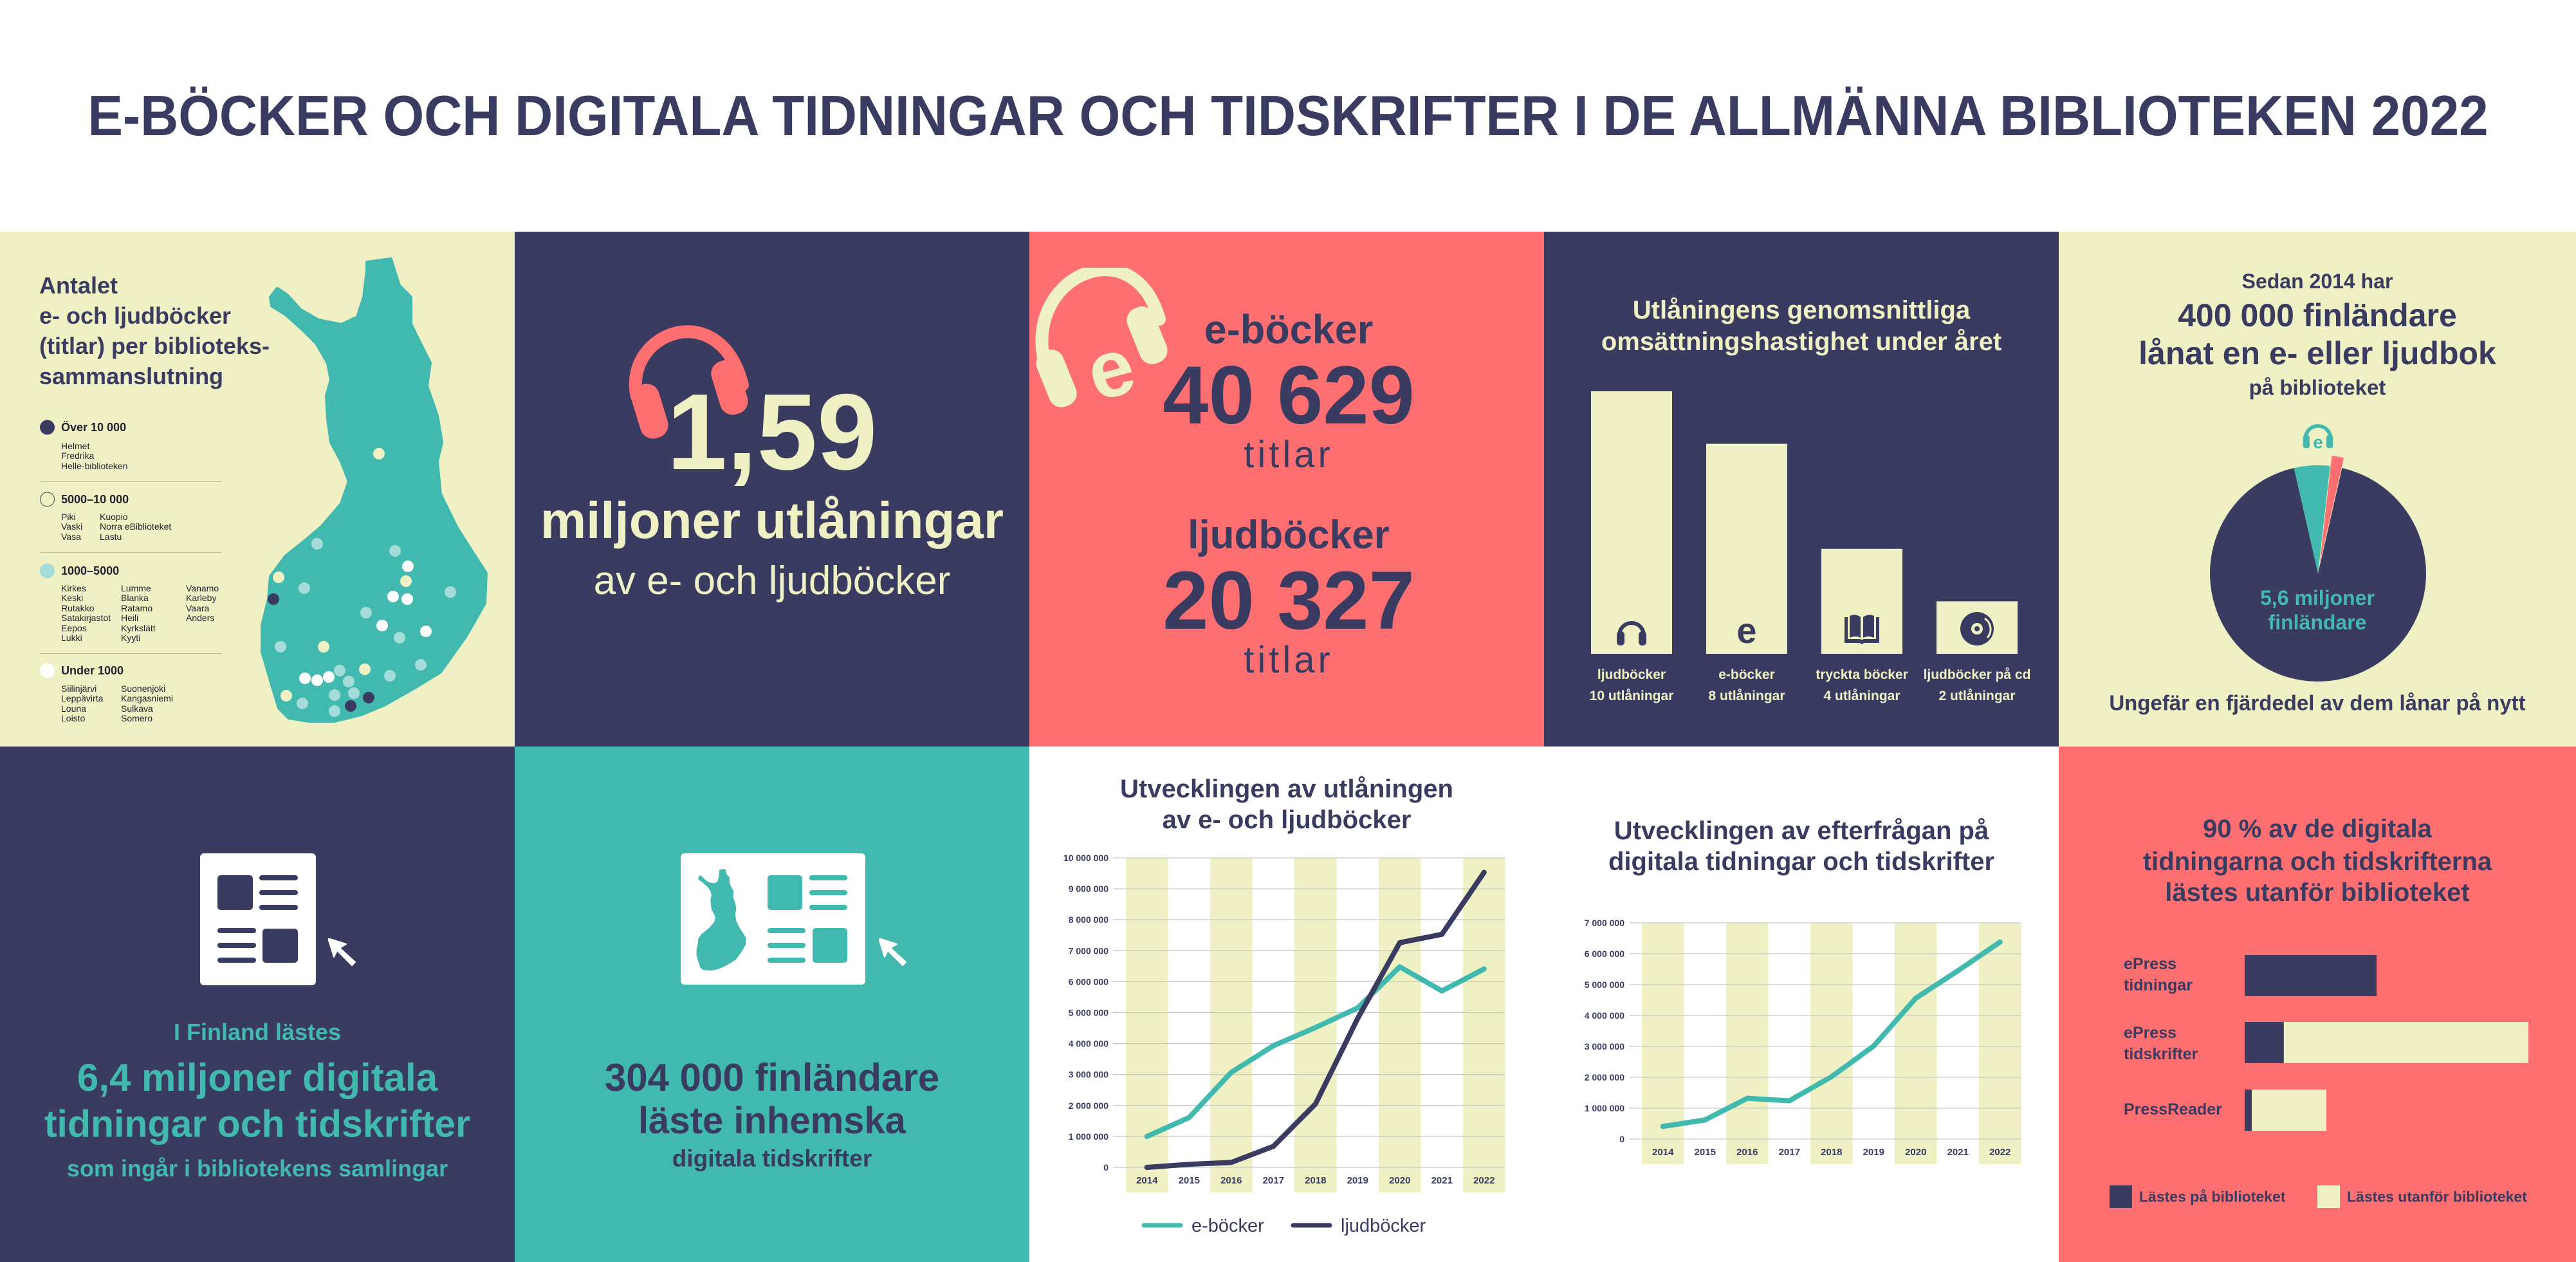 The width and height of the screenshot is (2576, 1262). I want to click on population-pie-chart, so click(2318, 569).